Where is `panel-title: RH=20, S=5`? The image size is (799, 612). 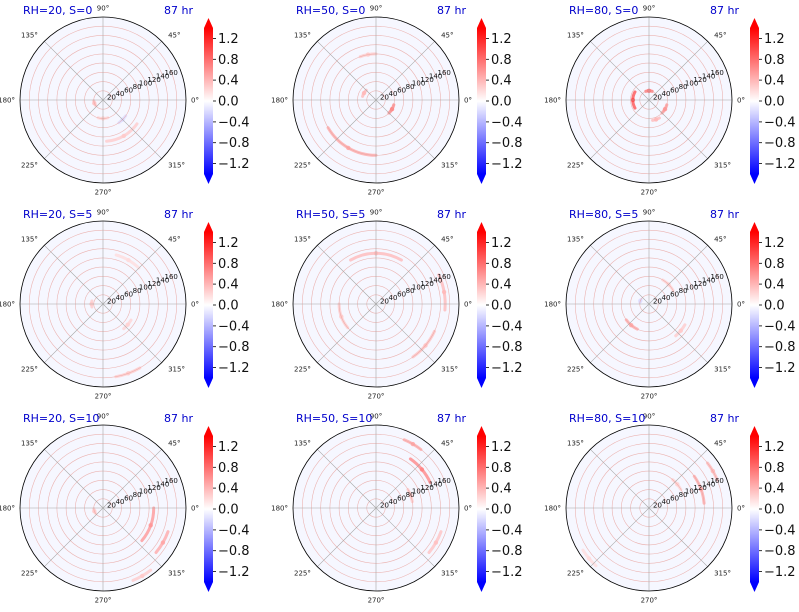
panel-title: RH=20, S=5 is located at coordinates (57, 214).